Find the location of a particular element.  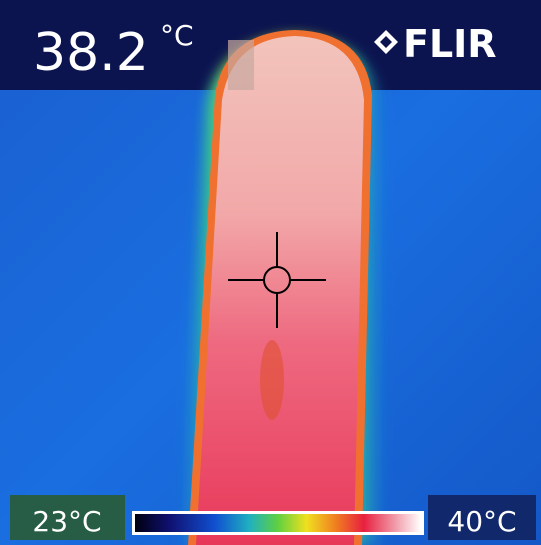

brand-logo: FLIR is located at coordinates (450, 44).